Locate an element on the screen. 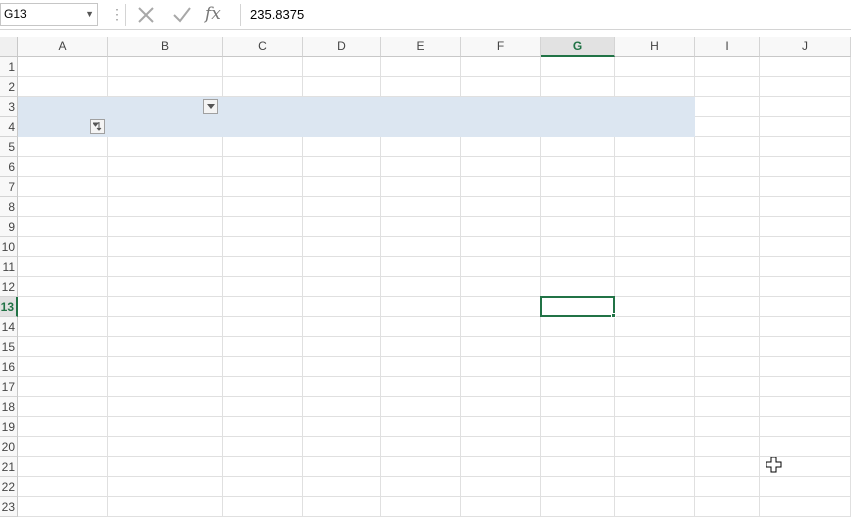 The width and height of the screenshot is (851, 525). column-header-f: F is located at coordinates (501, 47).